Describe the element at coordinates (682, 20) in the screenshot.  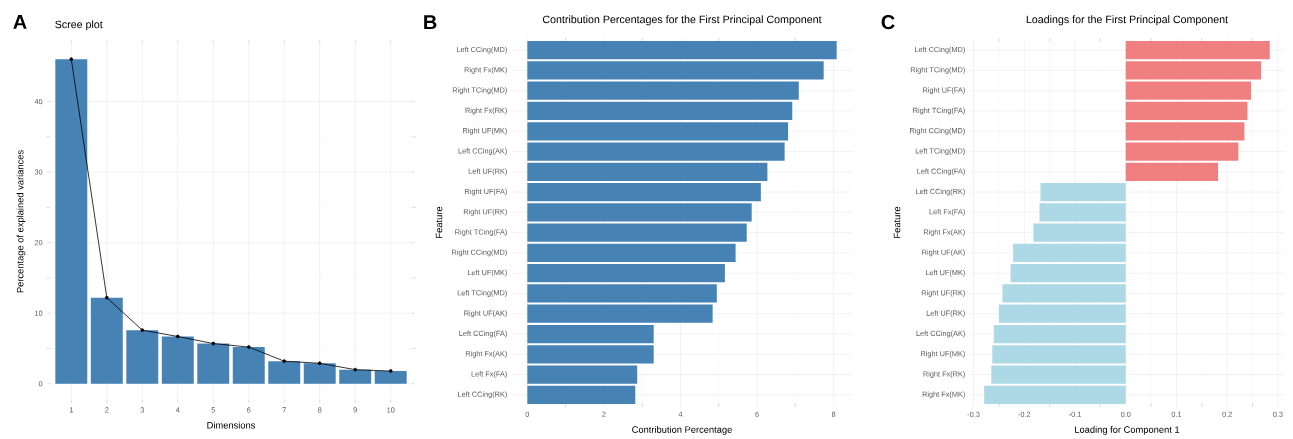
I see `chart-title: Contribution Percentages for the First Principal Component` at that location.